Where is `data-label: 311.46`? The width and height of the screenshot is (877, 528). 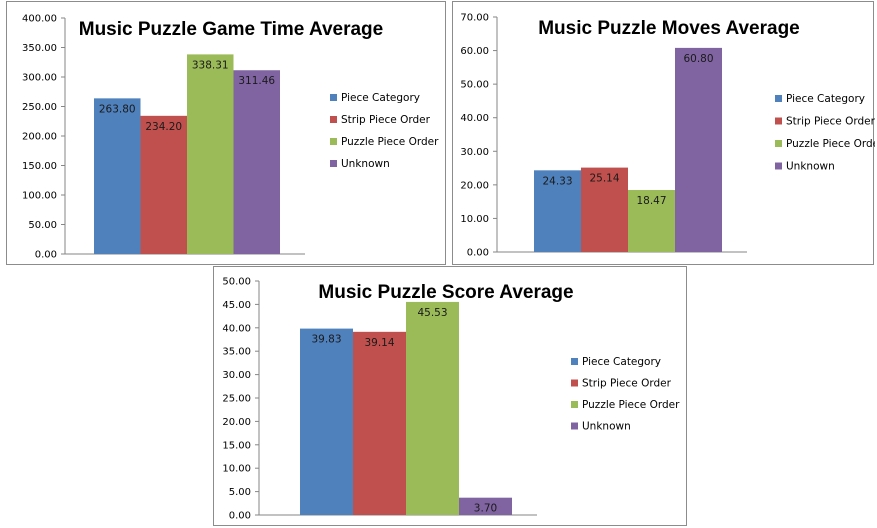 data-label: 311.46 is located at coordinates (256, 81).